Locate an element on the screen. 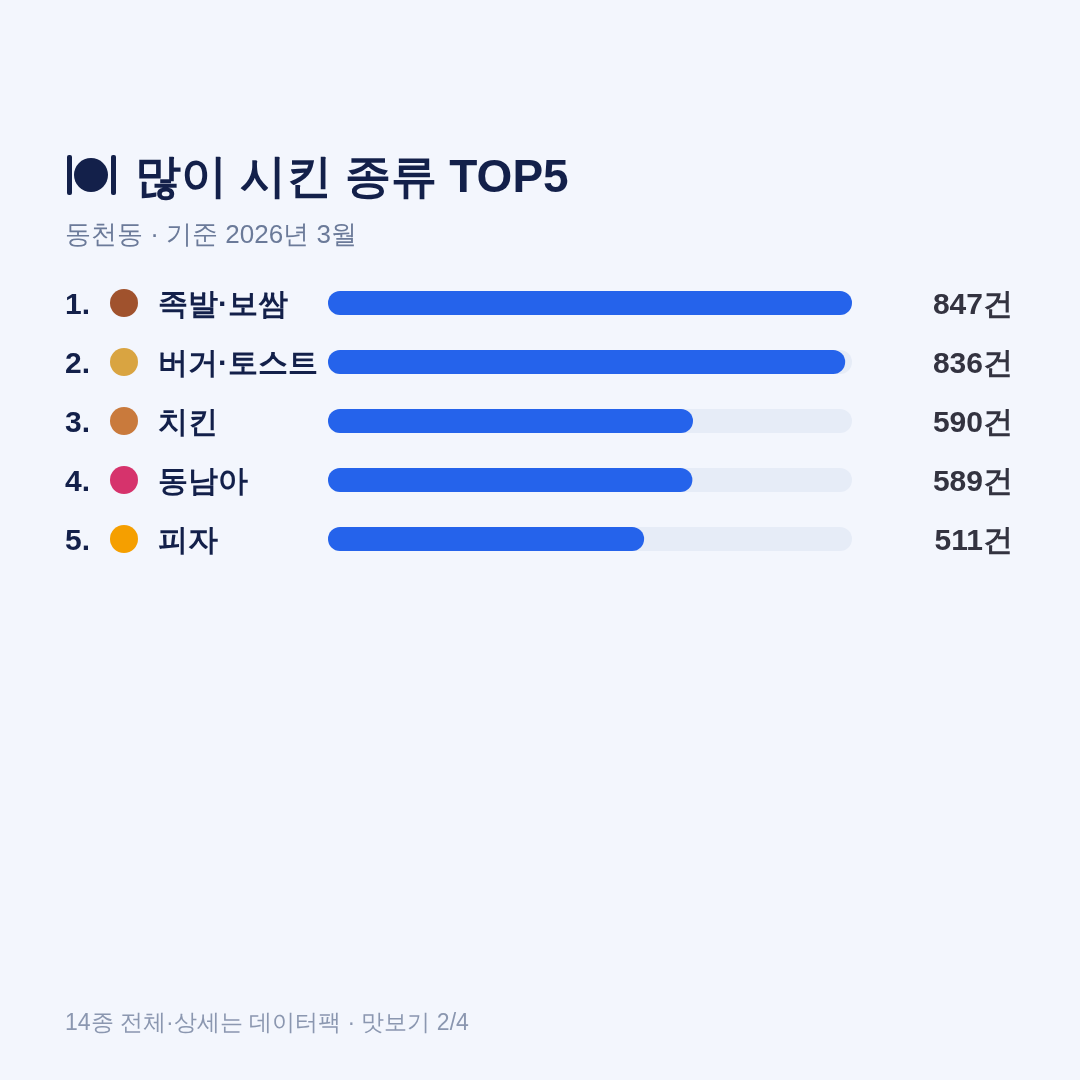  chart-subtitle: 동천동 · 기준 2026년 3월 is located at coordinates (211, 234).